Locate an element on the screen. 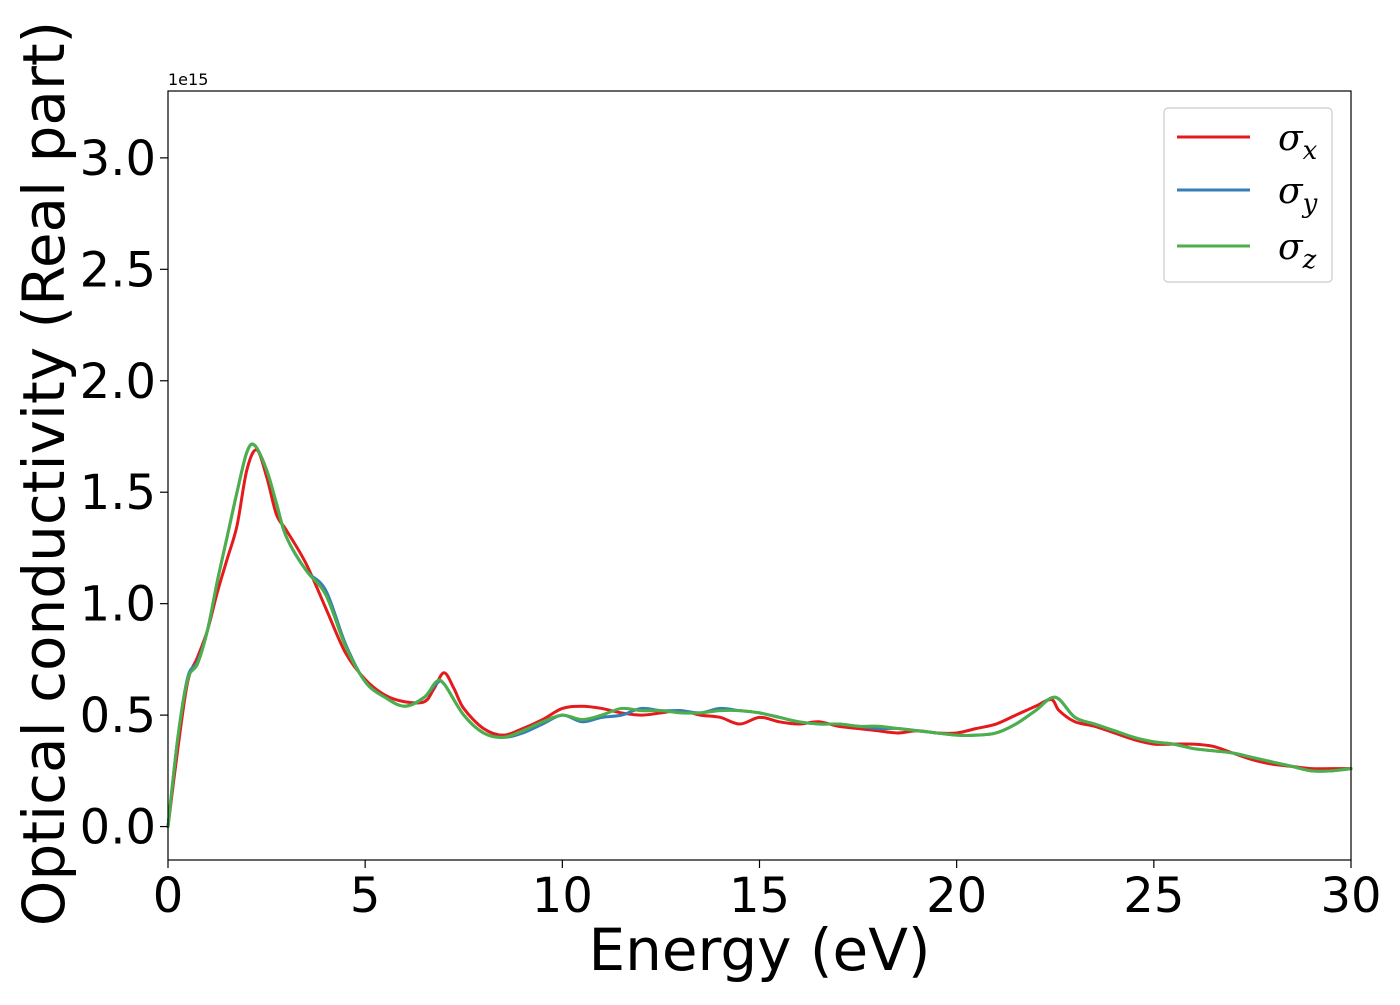  y-tick-label: 1.0 is located at coordinates (118, 605).